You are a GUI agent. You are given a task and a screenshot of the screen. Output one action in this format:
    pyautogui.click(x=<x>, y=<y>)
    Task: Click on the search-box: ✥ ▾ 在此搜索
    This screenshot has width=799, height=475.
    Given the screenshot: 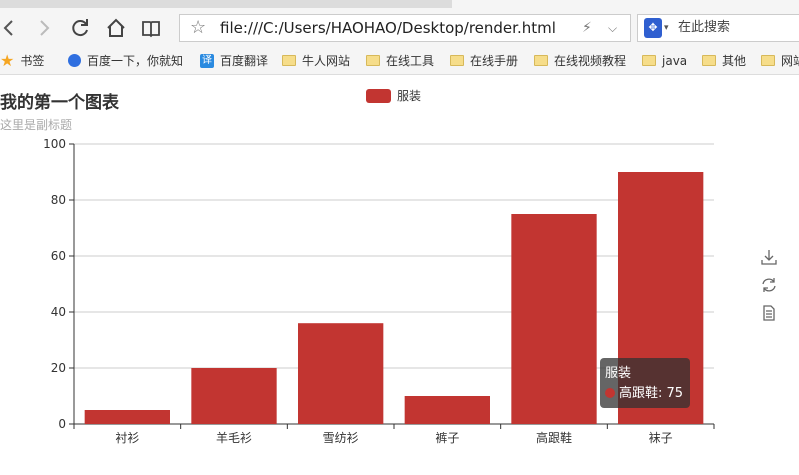 What is the action you would take?
    pyautogui.click(x=718, y=28)
    